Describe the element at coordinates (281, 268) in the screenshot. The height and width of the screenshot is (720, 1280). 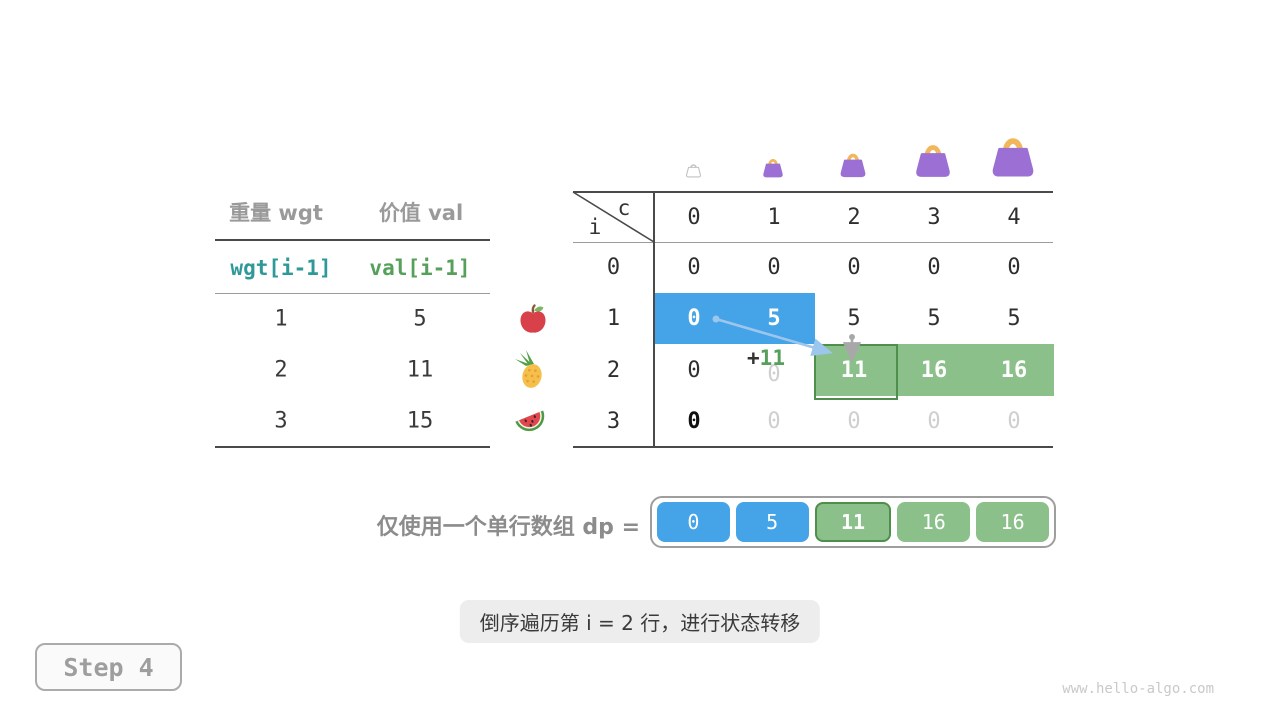
I see `items-table-header-wgt: wgt[i-1]` at that location.